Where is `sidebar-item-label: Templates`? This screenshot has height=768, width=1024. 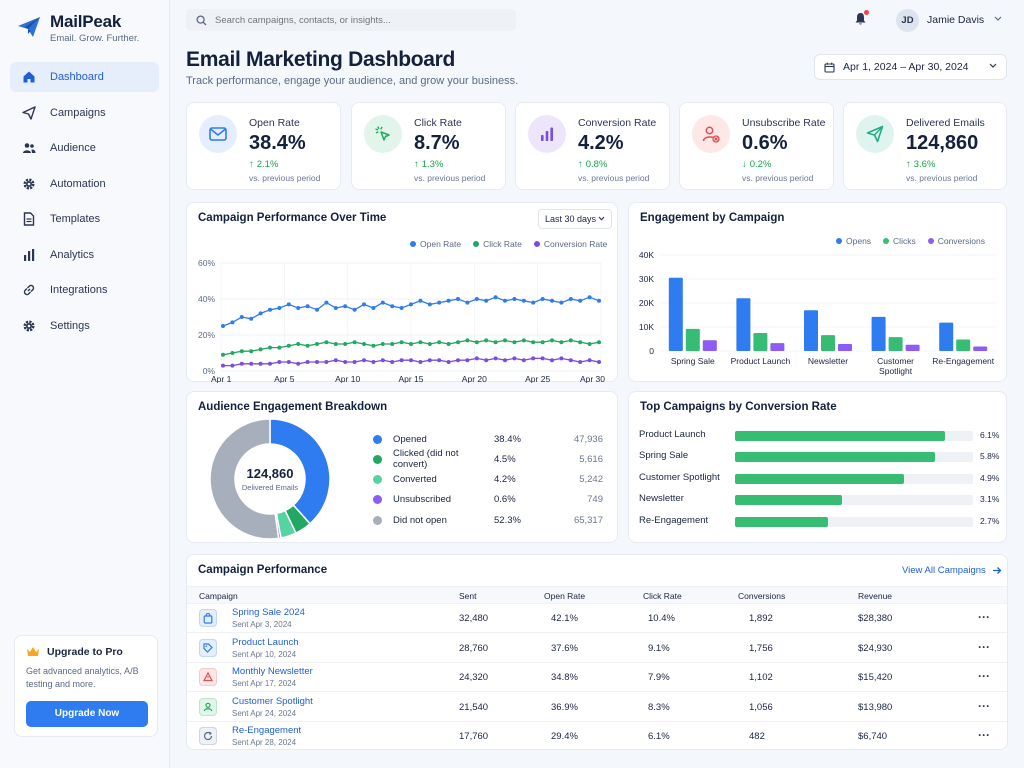
sidebar-item-label: Templates is located at coordinates (75, 219).